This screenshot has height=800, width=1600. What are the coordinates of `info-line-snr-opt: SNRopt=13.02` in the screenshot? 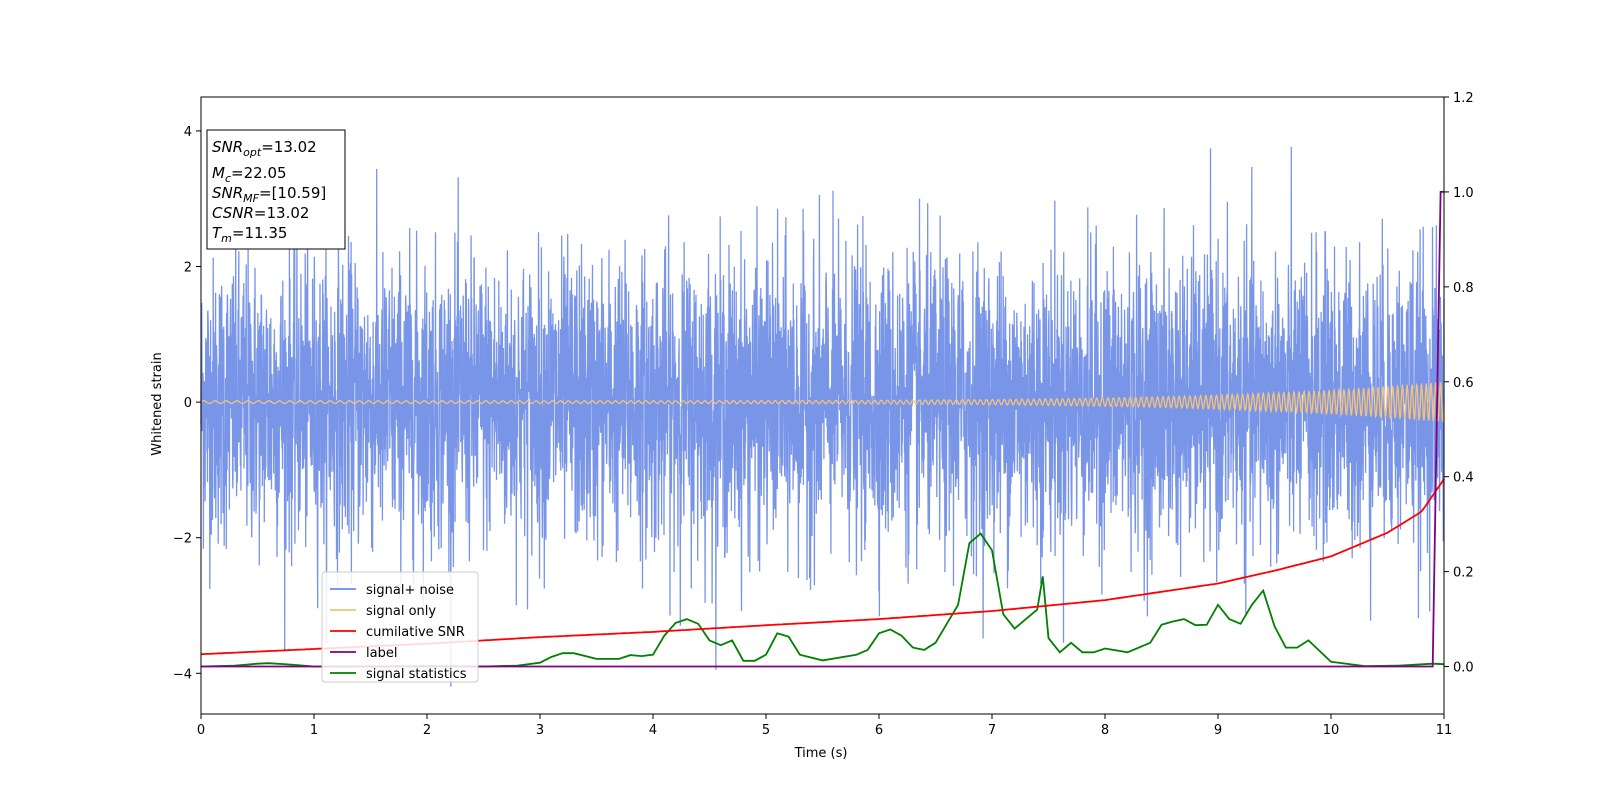 It's located at (264, 148).